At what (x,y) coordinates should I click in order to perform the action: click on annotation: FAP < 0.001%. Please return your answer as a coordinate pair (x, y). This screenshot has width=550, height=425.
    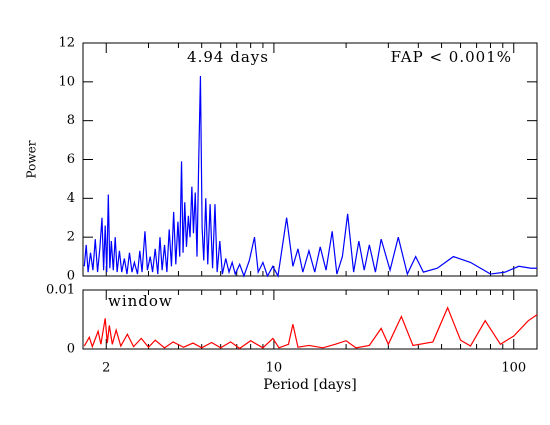
    Looking at the image, I should click on (451, 57).